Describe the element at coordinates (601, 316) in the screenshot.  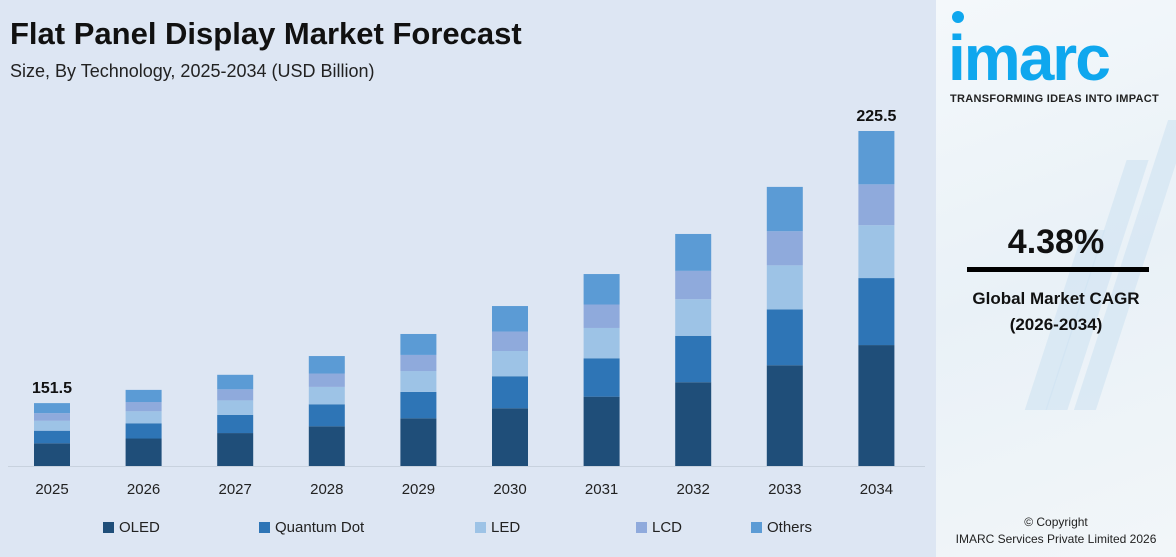
I see `bar-segment-lcd-2031` at that location.